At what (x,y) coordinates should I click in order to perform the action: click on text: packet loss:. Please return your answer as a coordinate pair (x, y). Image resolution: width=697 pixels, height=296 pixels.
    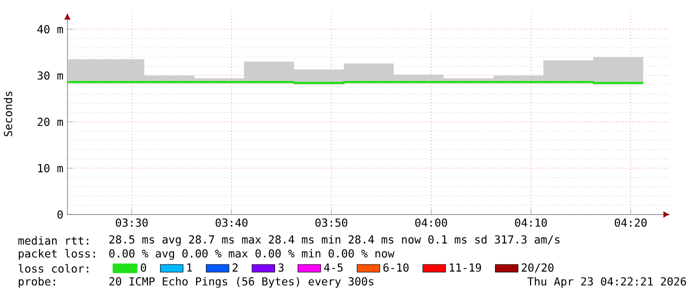
    Looking at the image, I should click on (56, 254).